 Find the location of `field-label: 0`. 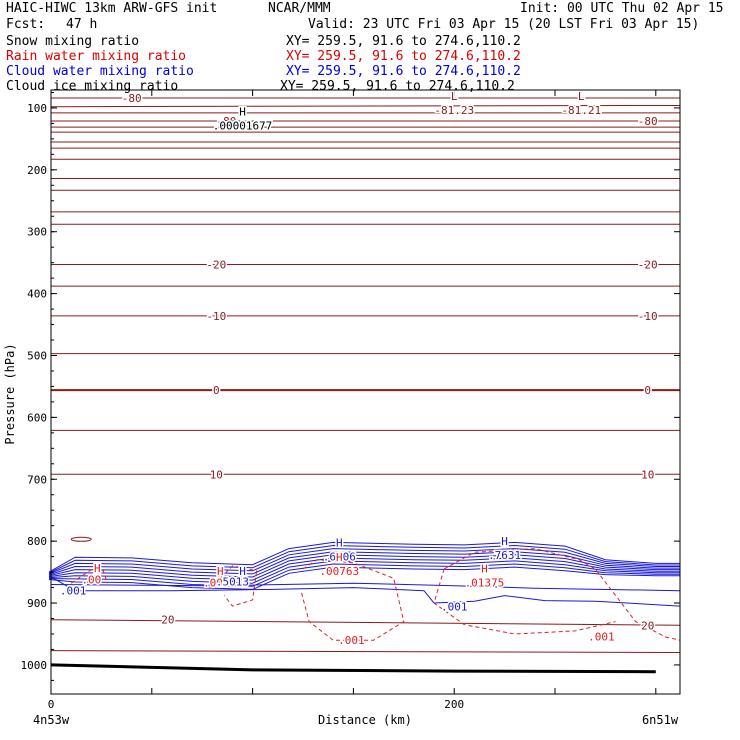

field-label: 0 is located at coordinates (647, 390).